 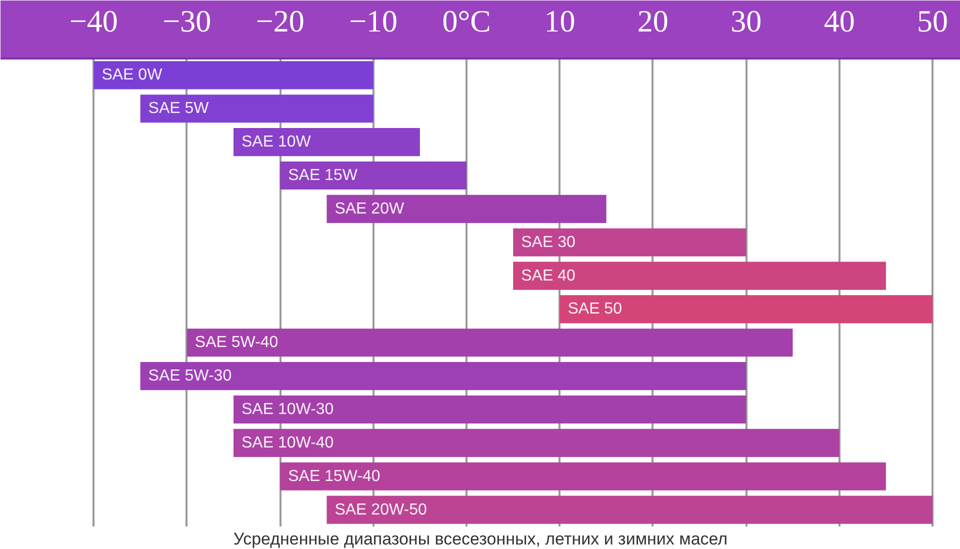 What do you see at coordinates (381, 509) in the screenshot?
I see `y-tick-label: SAE 20W-50` at bounding box center [381, 509].